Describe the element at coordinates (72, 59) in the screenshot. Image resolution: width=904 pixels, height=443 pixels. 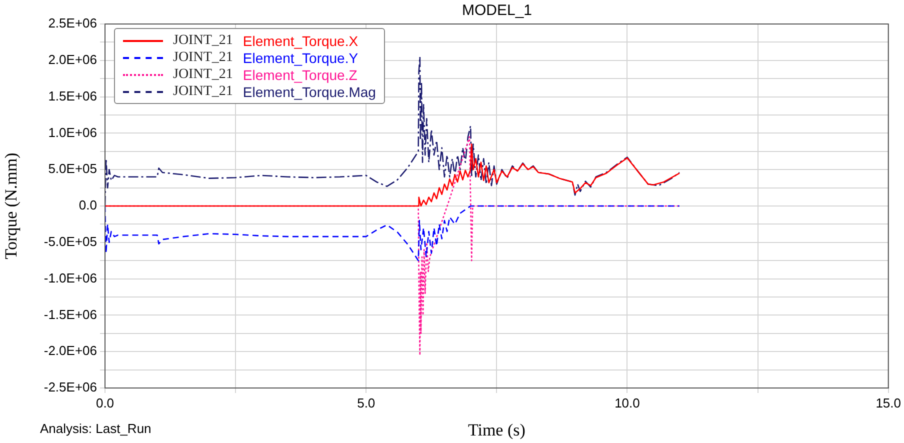
I see `y-tick-label: 2.0E+06` at that location.